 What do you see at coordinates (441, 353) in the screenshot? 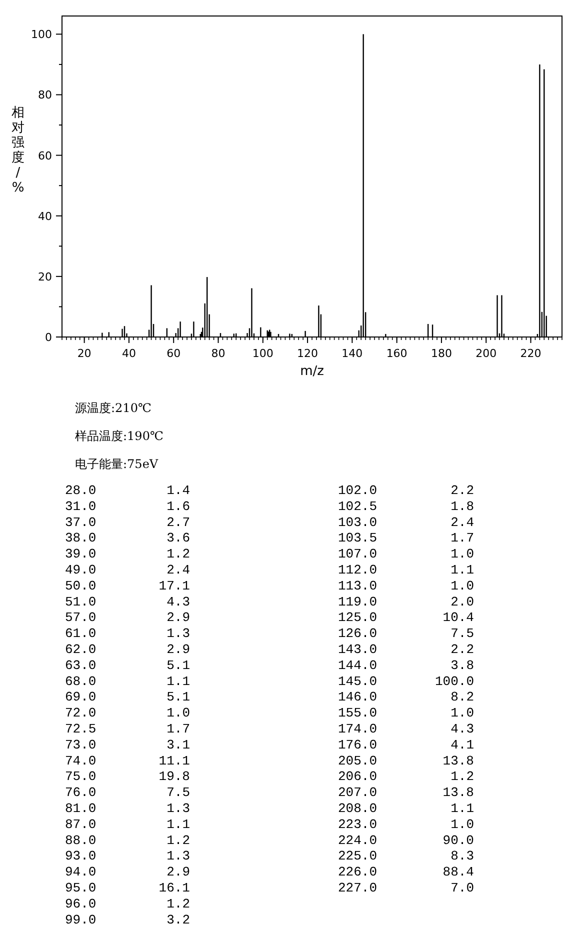
I see `x-tick-label: 180` at bounding box center [441, 353].